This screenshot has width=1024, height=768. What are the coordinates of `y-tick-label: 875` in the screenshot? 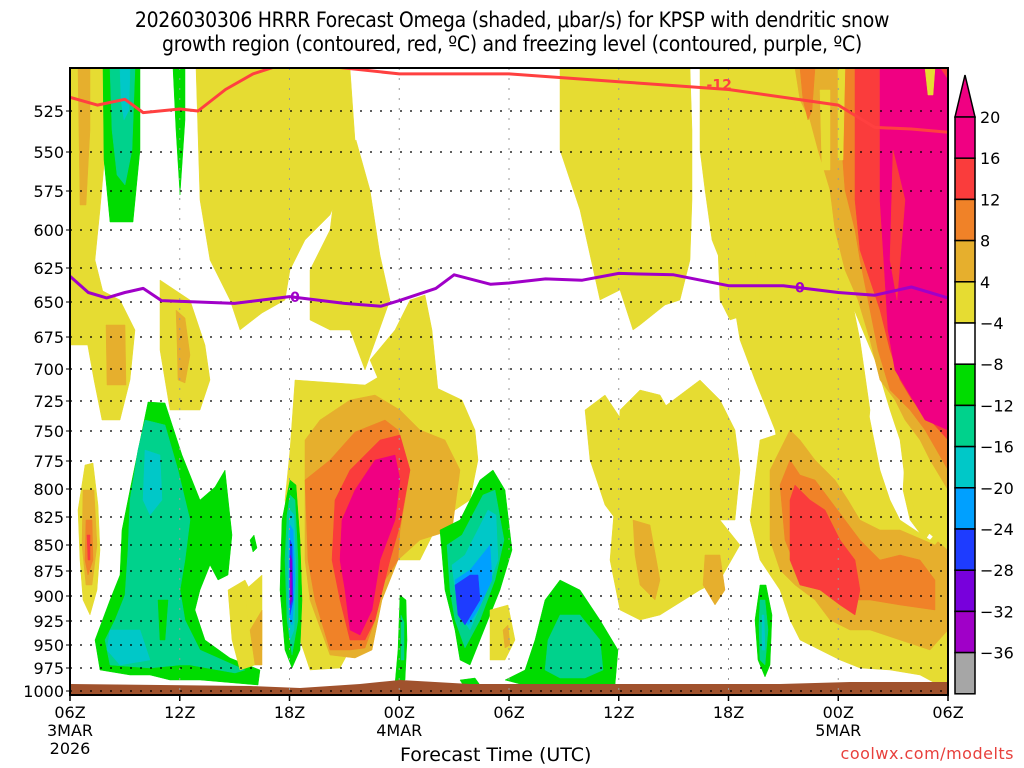 It's located at (48, 571).